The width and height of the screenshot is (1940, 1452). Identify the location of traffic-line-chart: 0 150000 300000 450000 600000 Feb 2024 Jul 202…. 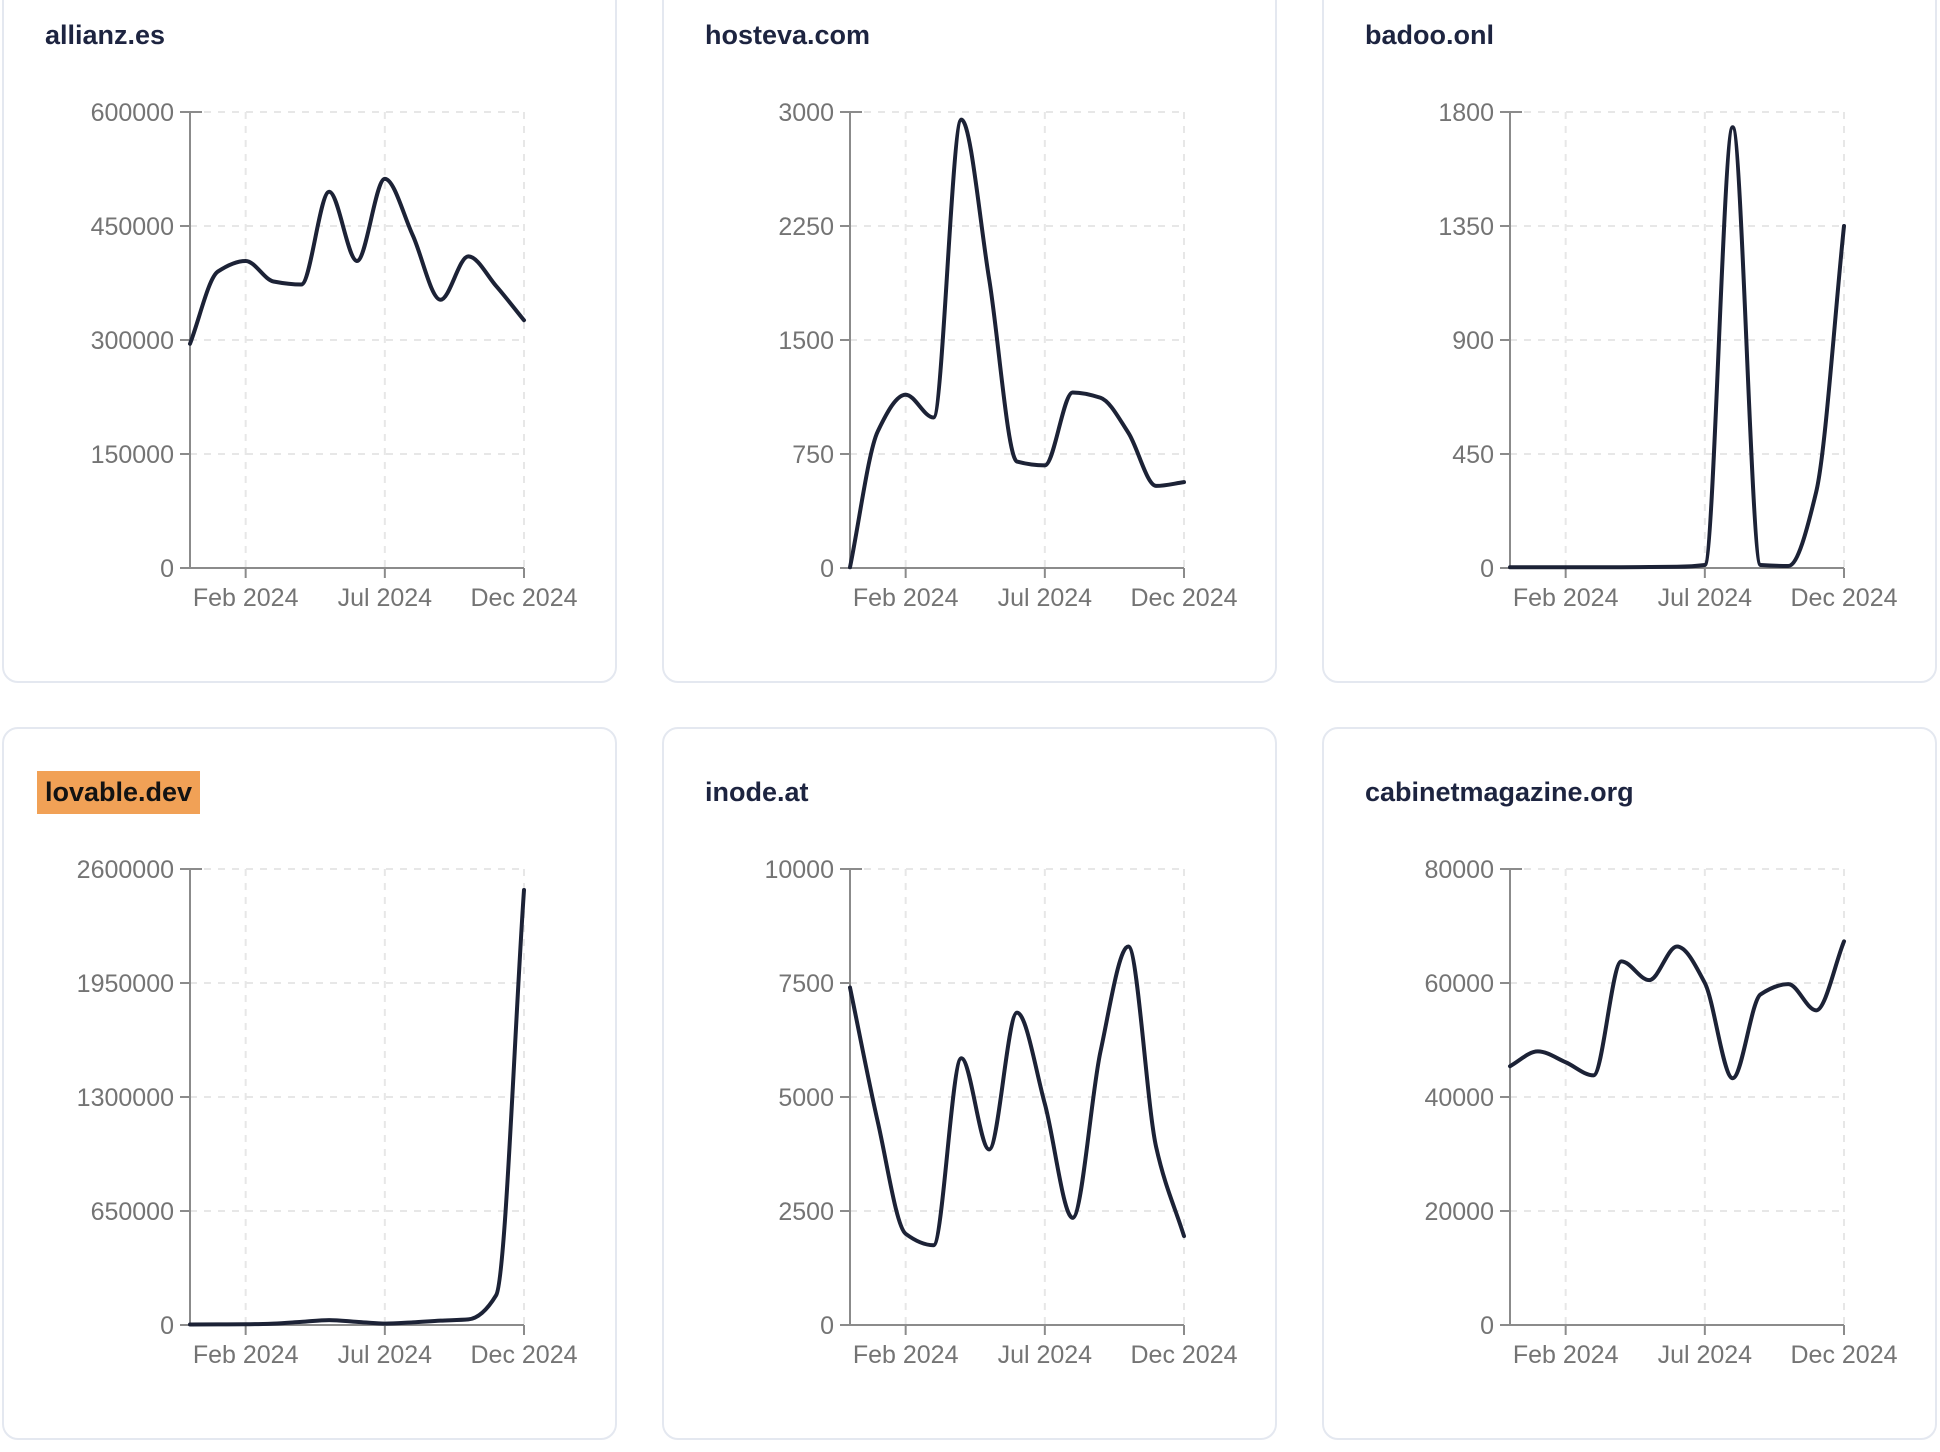
(334, 355).